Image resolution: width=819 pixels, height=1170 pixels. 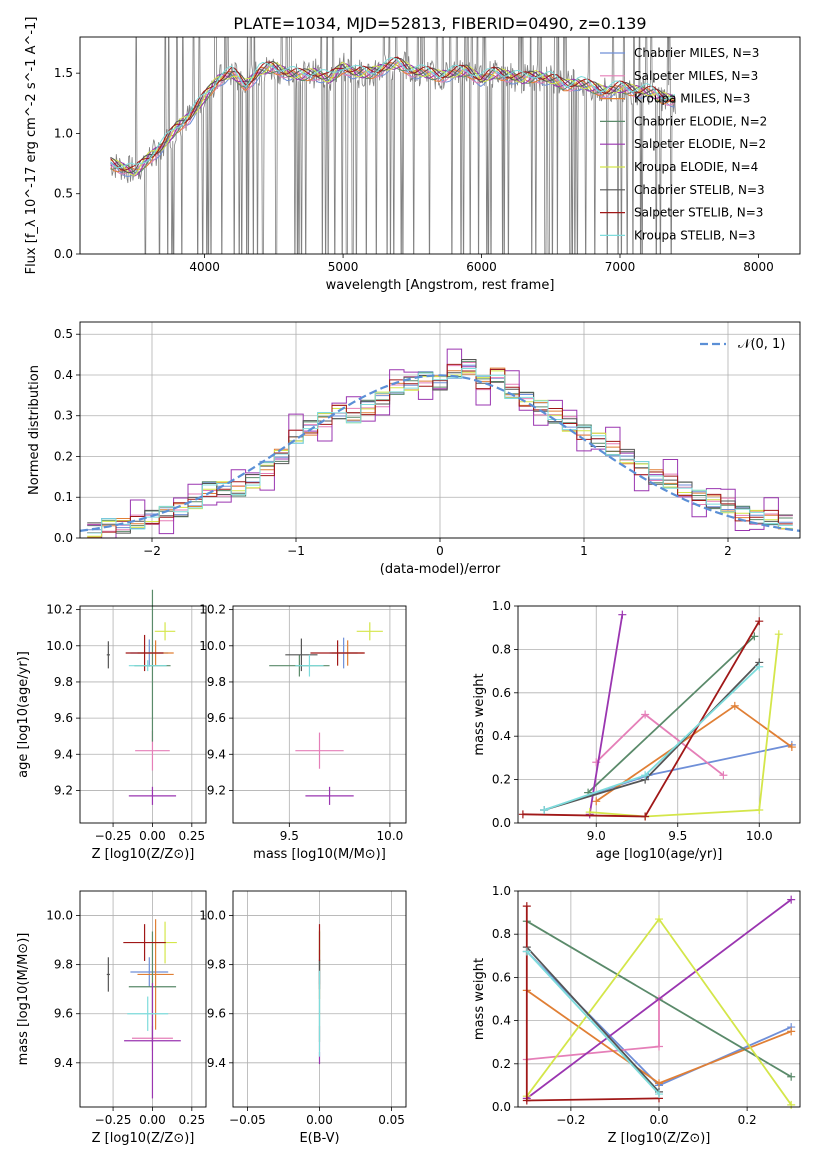 What do you see at coordinates (658, 1120) in the screenshot?
I see `x-tick-label: 0.0` at bounding box center [658, 1120].